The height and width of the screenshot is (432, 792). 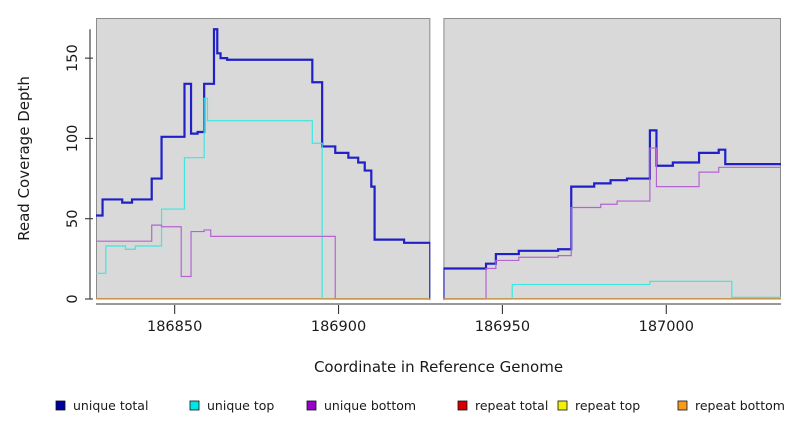 What do you see at coordinates (311, 405) in the screenshot?
I see `legend-swatch-unique-bottom` at bounding box center [311, 405].